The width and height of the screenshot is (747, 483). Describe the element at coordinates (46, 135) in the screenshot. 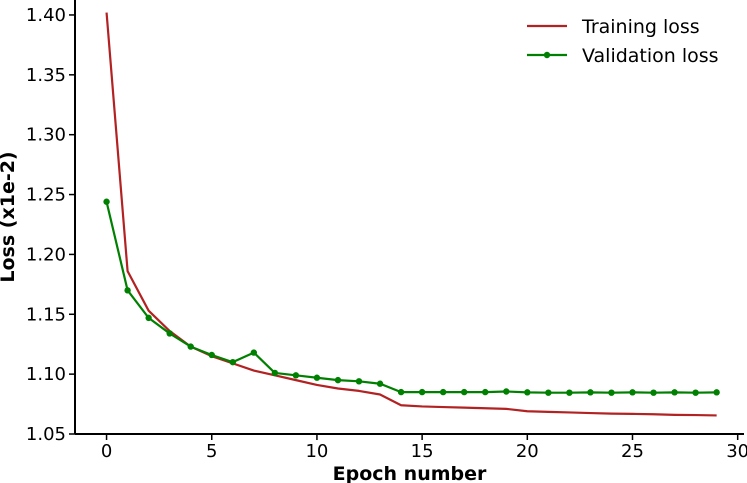

I see `y-tick-label: 1.30` at that location.